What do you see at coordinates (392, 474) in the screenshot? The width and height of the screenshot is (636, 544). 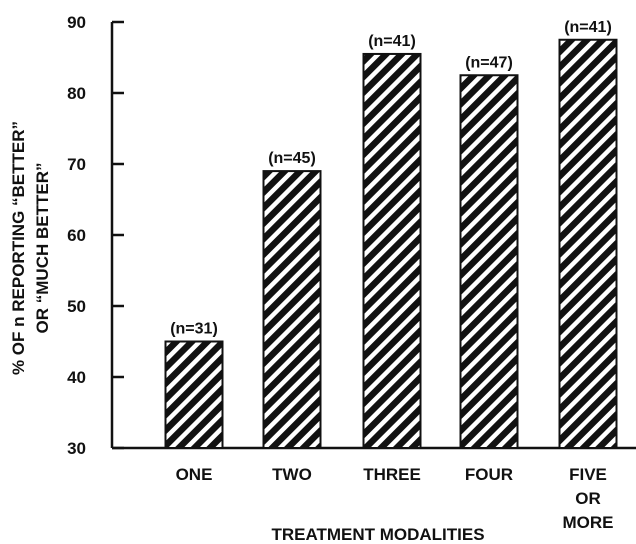 I see `x-category-label: THREE` at bounding box center [392, 474].